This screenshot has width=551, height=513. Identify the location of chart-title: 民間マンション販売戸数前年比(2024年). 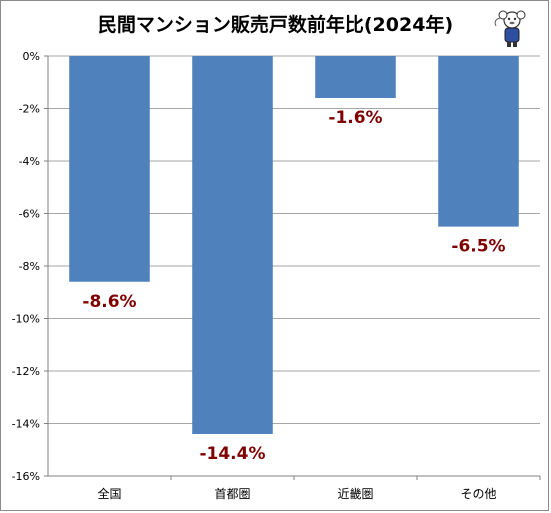
(275, 25).